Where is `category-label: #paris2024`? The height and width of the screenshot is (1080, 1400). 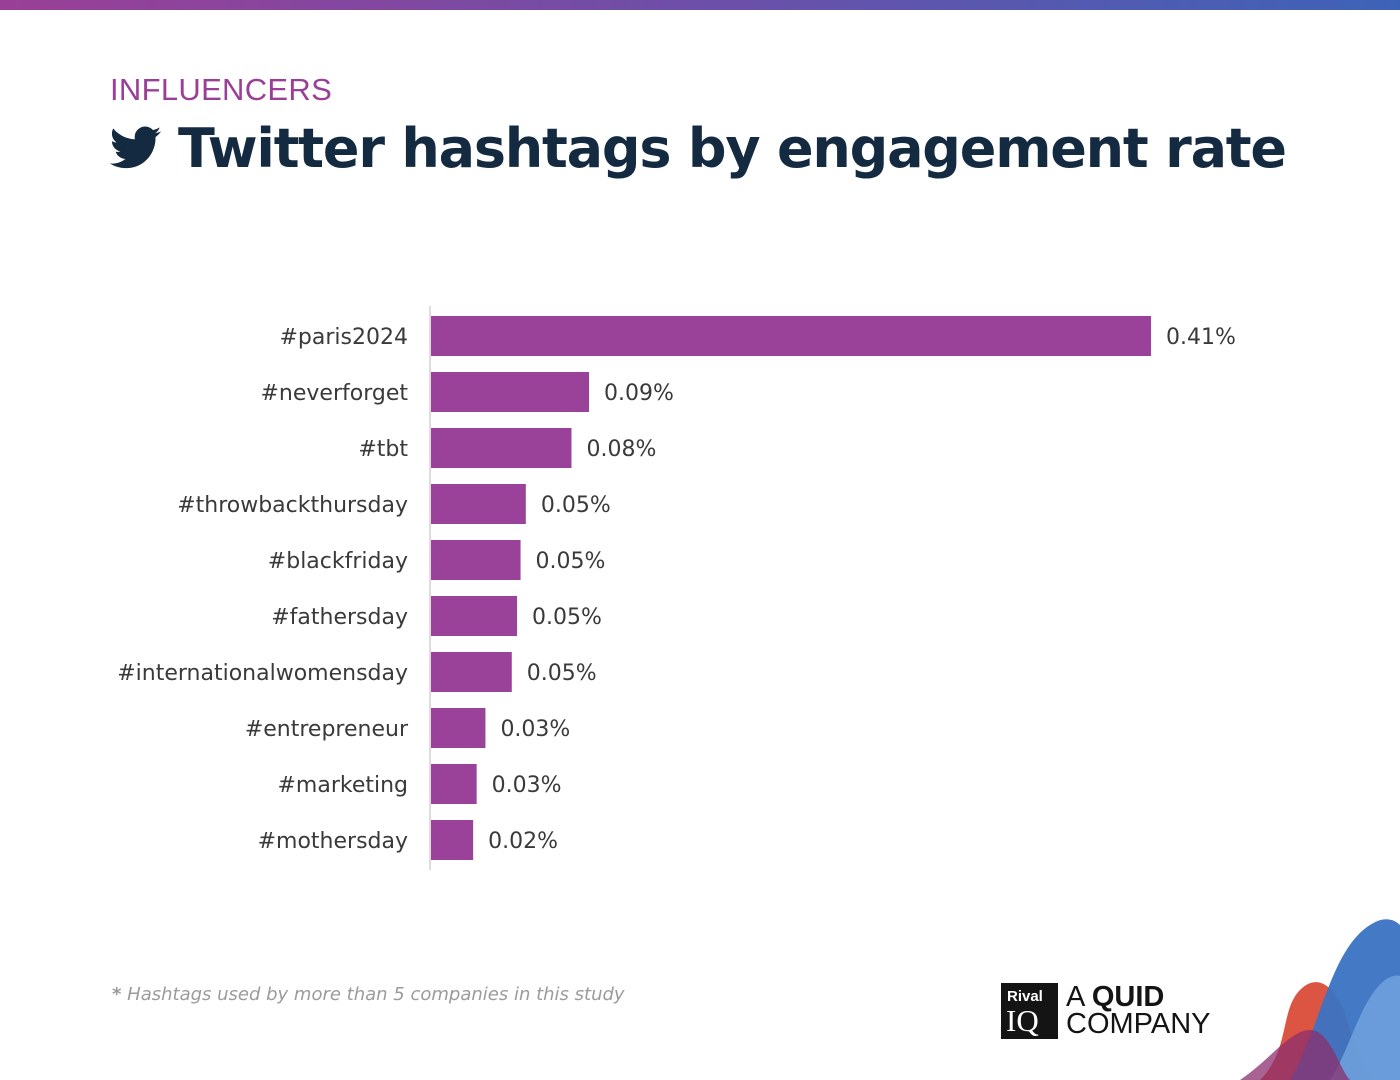 category-label: #paris2024 is located at coordinates (344, 337).